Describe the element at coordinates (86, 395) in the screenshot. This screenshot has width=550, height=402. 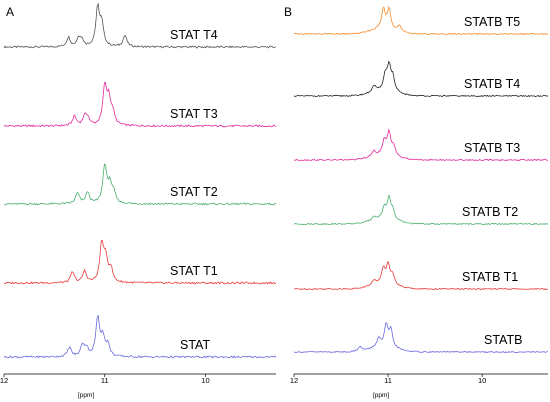
I see `panel-a-x-axis-title: [ppm]` at that location.